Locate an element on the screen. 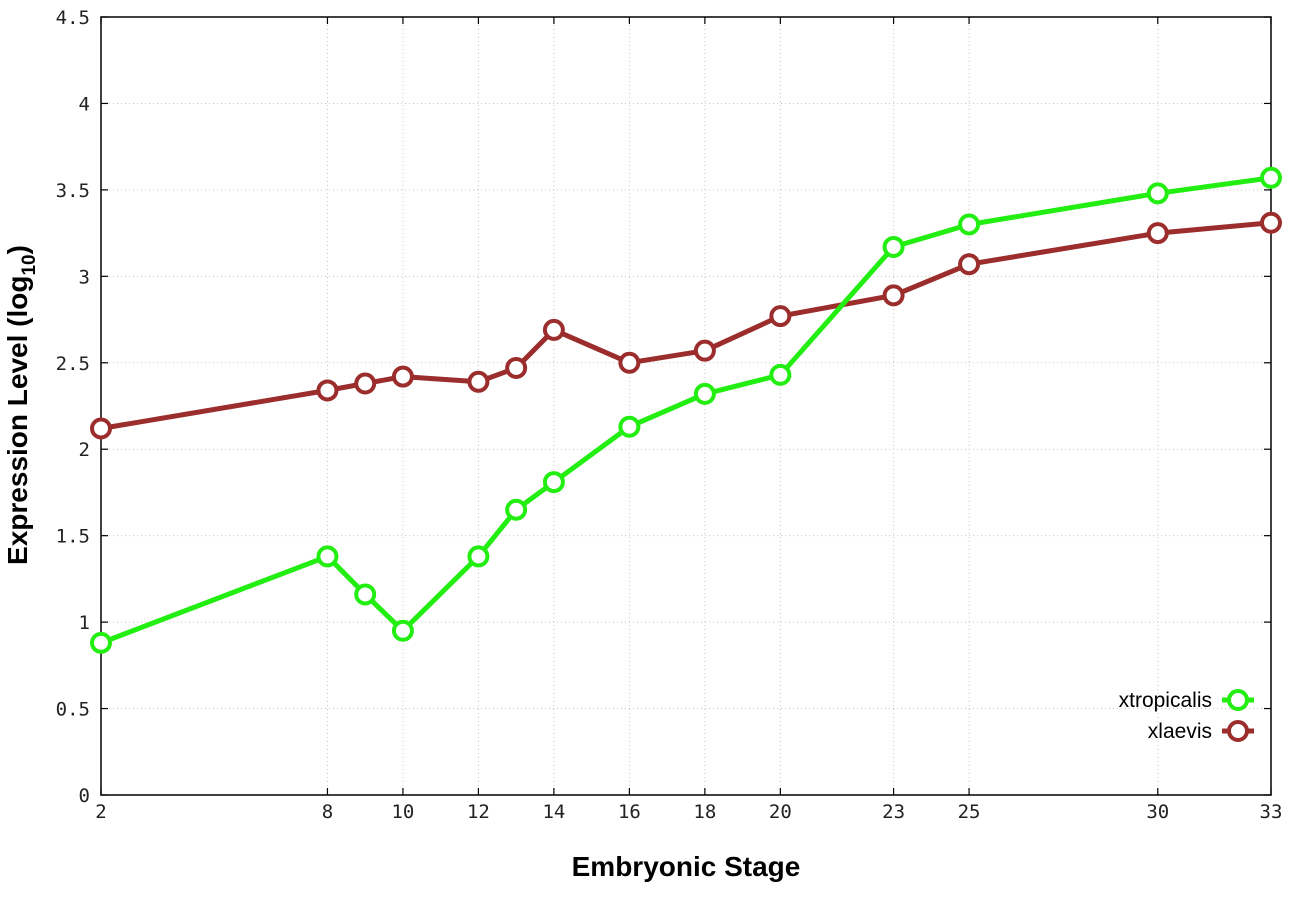 The image size is (1296, 907). x-tick-label: 8 is located at coordinates (327, 812).